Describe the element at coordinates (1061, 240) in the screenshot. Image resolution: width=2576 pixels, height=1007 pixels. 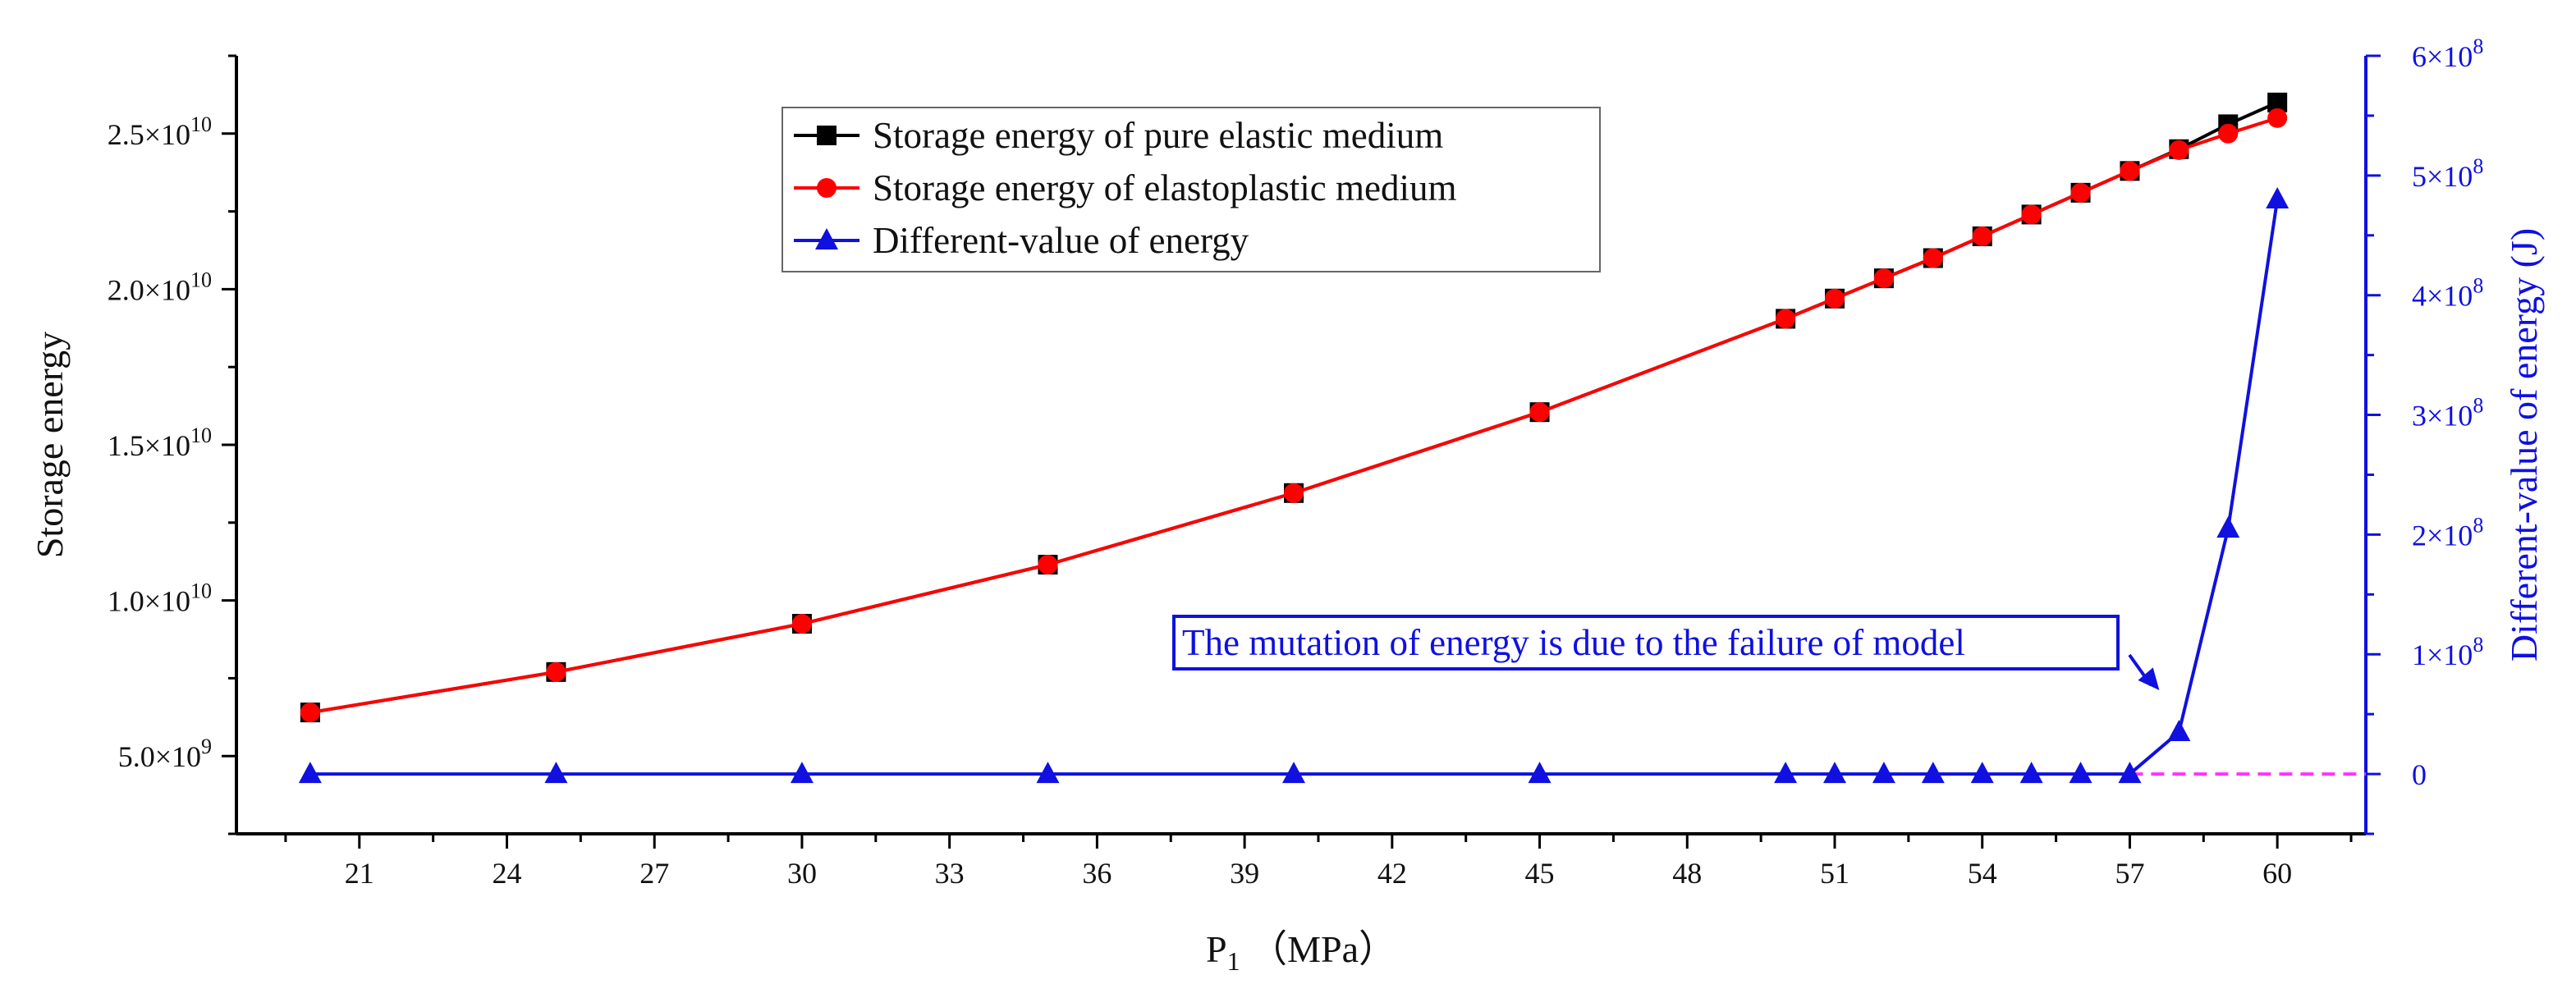
I see `legend-label: Different-value of energy` at that location.